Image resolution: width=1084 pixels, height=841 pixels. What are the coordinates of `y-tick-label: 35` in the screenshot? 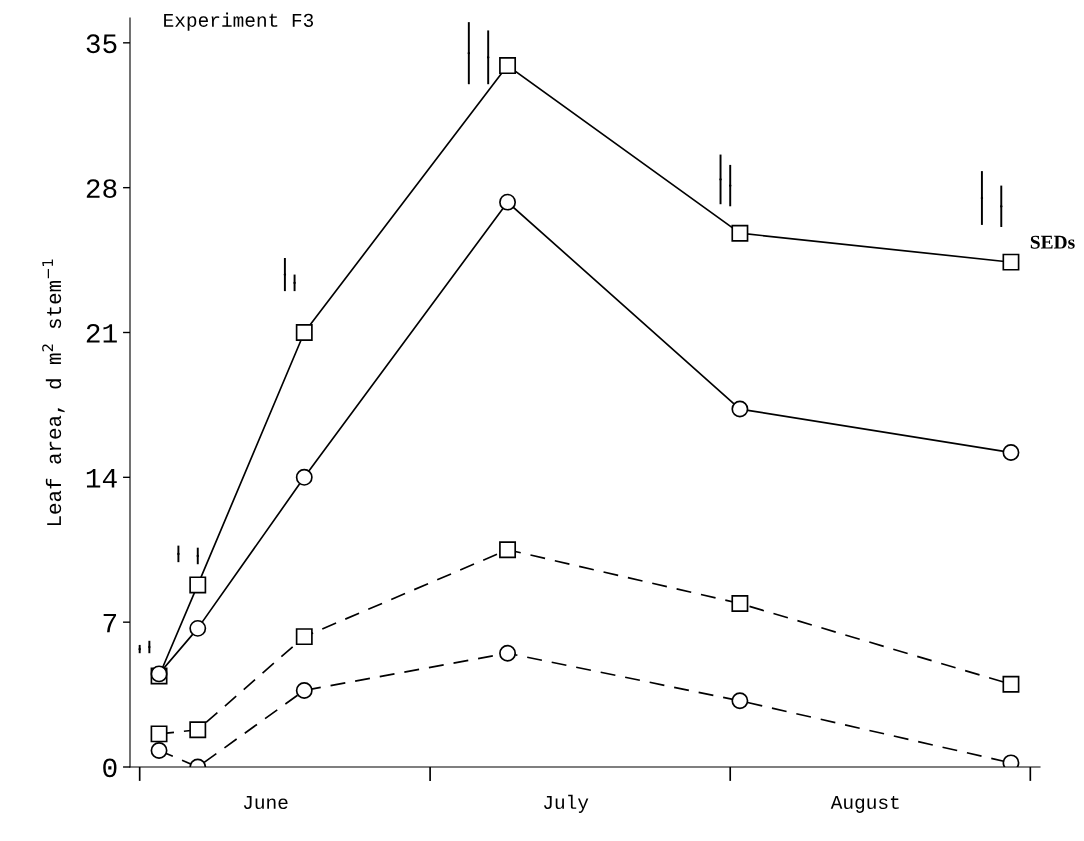 It's located at (101, 44).